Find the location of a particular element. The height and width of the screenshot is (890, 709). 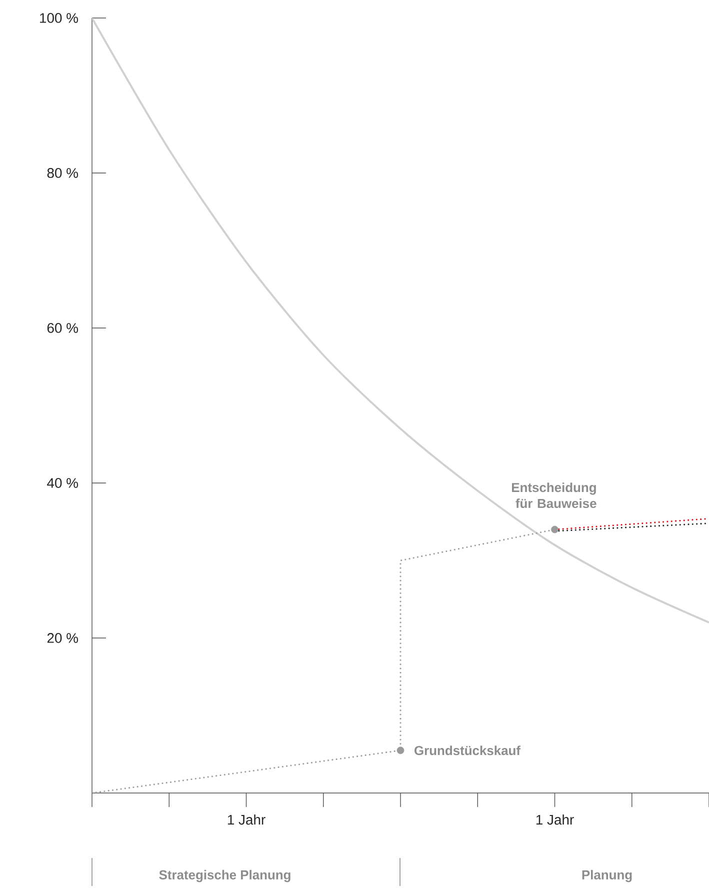

annotation: Entscheidung für Bauweise is located at coordinates (554, 495).